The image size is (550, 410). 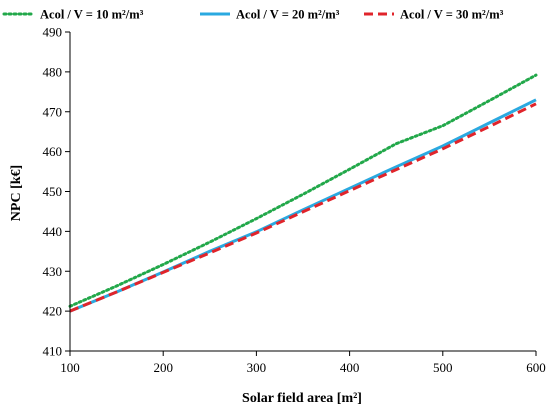 I want to click on legend-label-2: Acol / V = 20 m²/m³, so click(x=288, y=15).